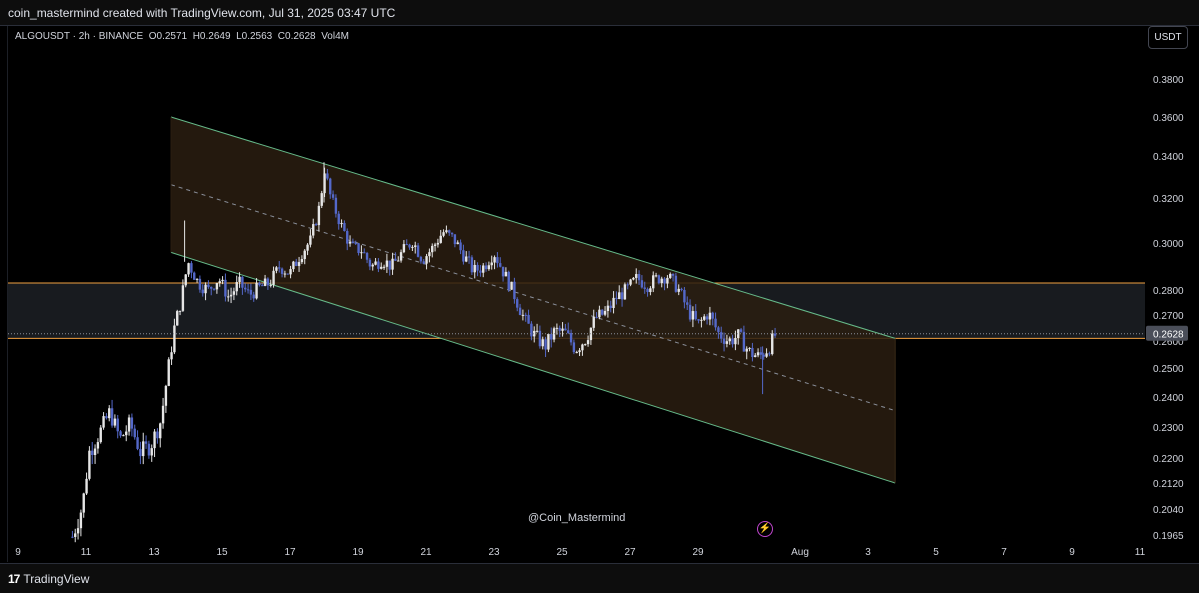 This screenshot has height=593, width=1199. What do you see at coordinates (1167, 333) in the screenshot?
I see `last-price-badge` at bounding box center [1167, 333].